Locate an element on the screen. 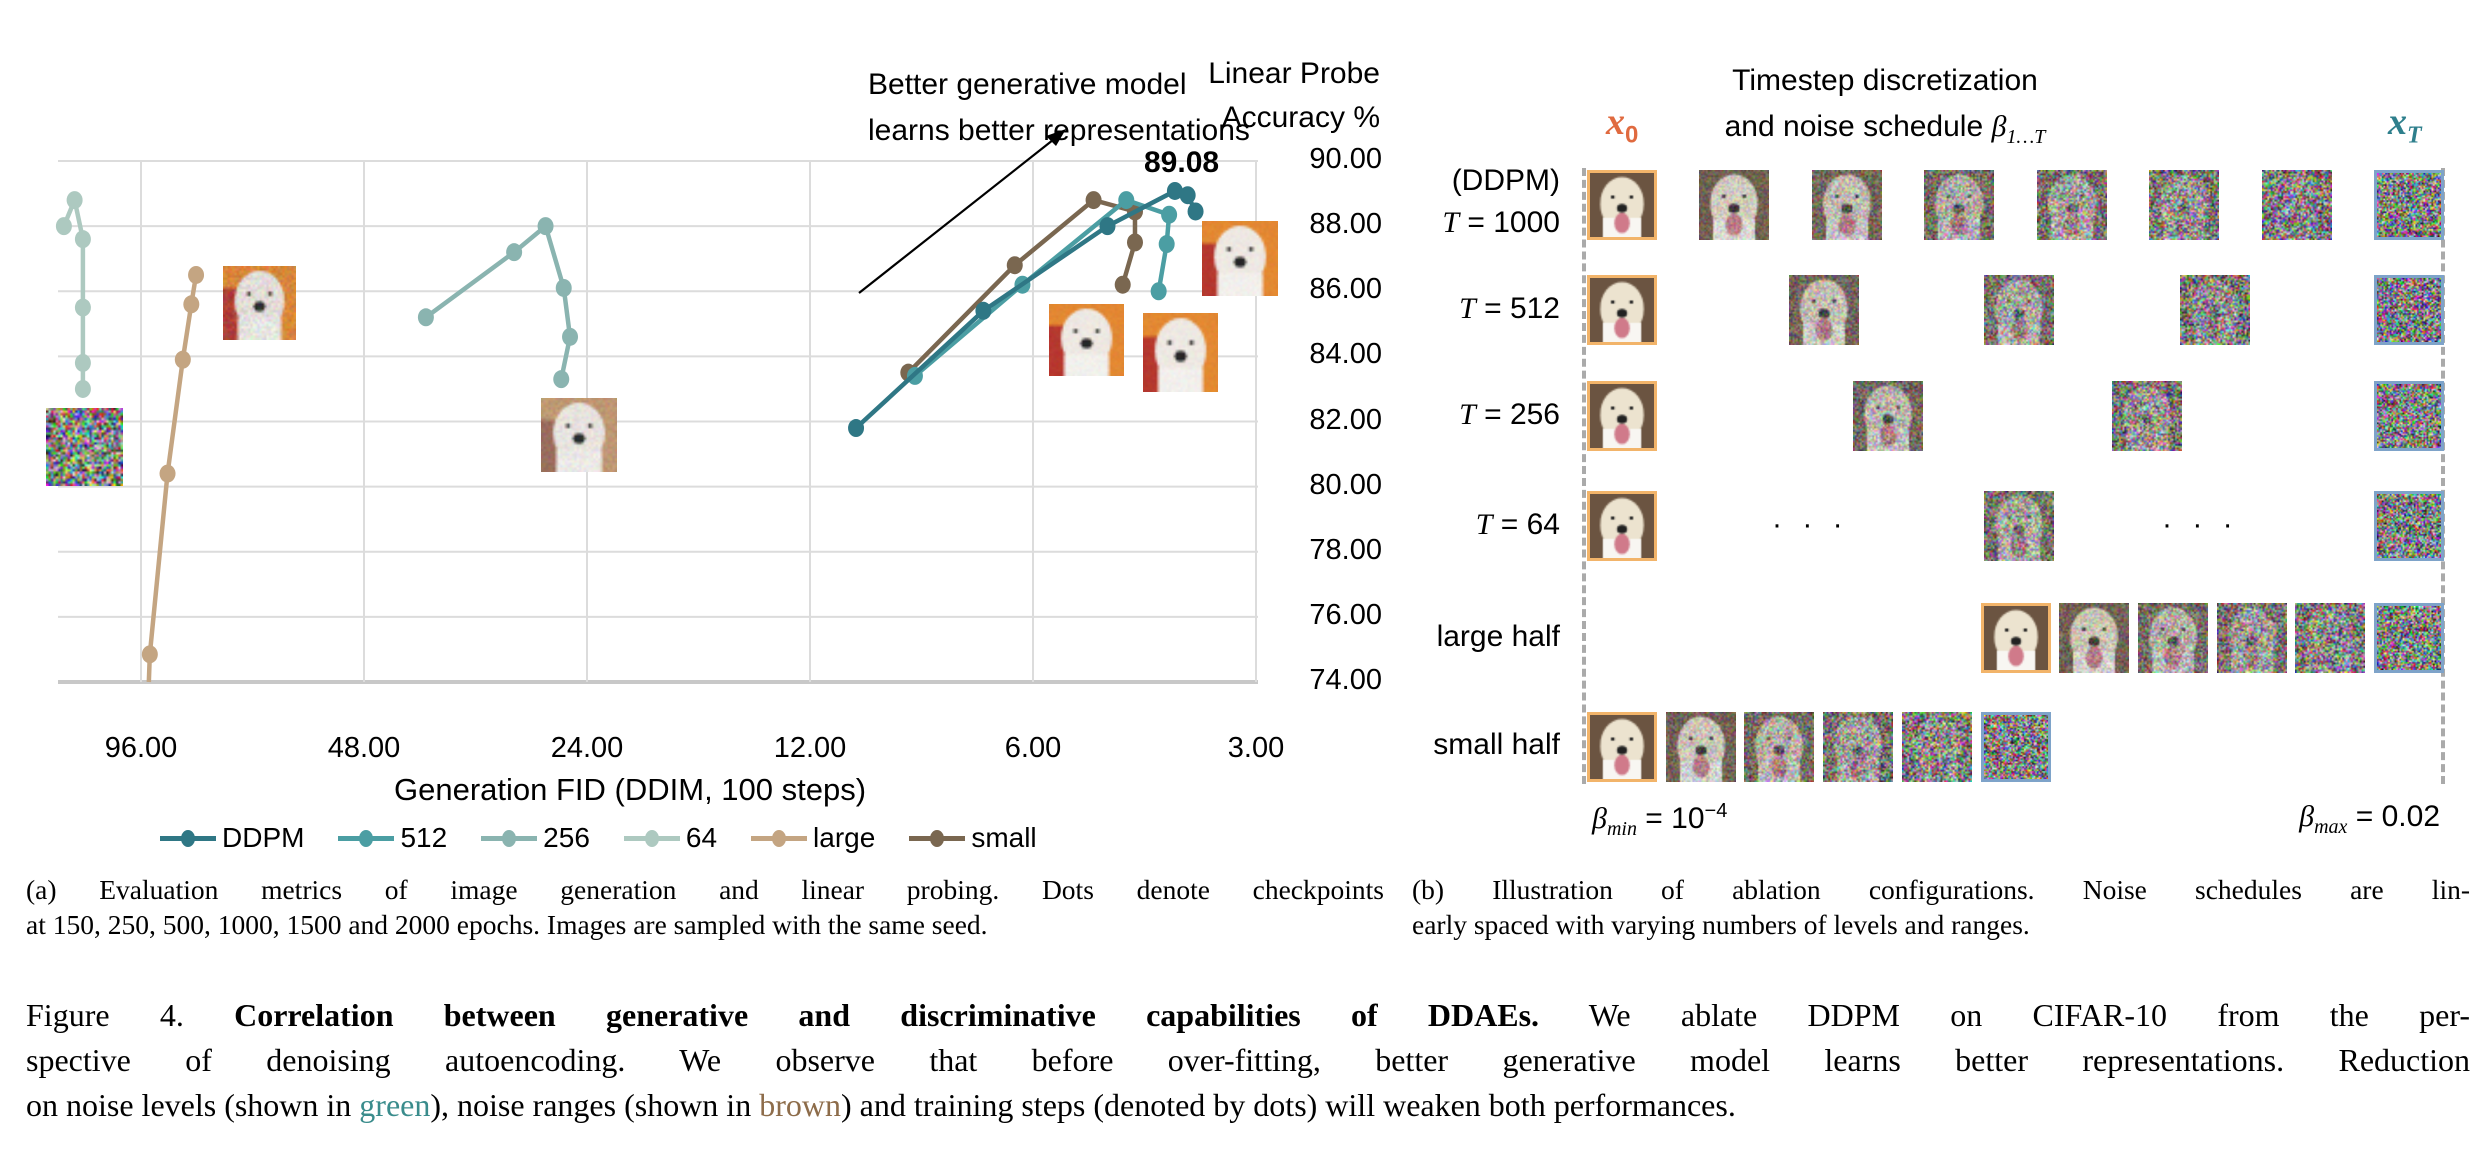 Image resolution: width=2492 pixels, height=1156 pixels. beta-min-label: βmin = 10−4 is located at coordinates (1659, 820).